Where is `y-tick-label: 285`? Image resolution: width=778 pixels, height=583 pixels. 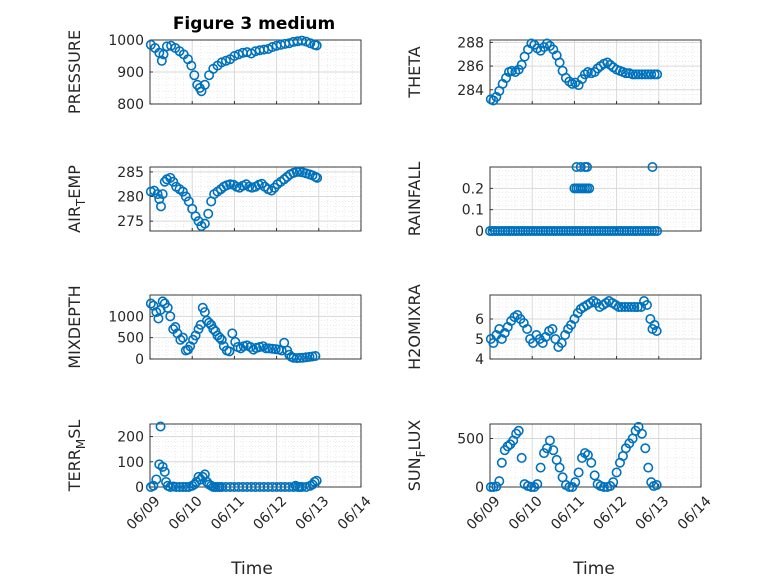 y-tick-label: 285 is located at coordinates (130, 173).